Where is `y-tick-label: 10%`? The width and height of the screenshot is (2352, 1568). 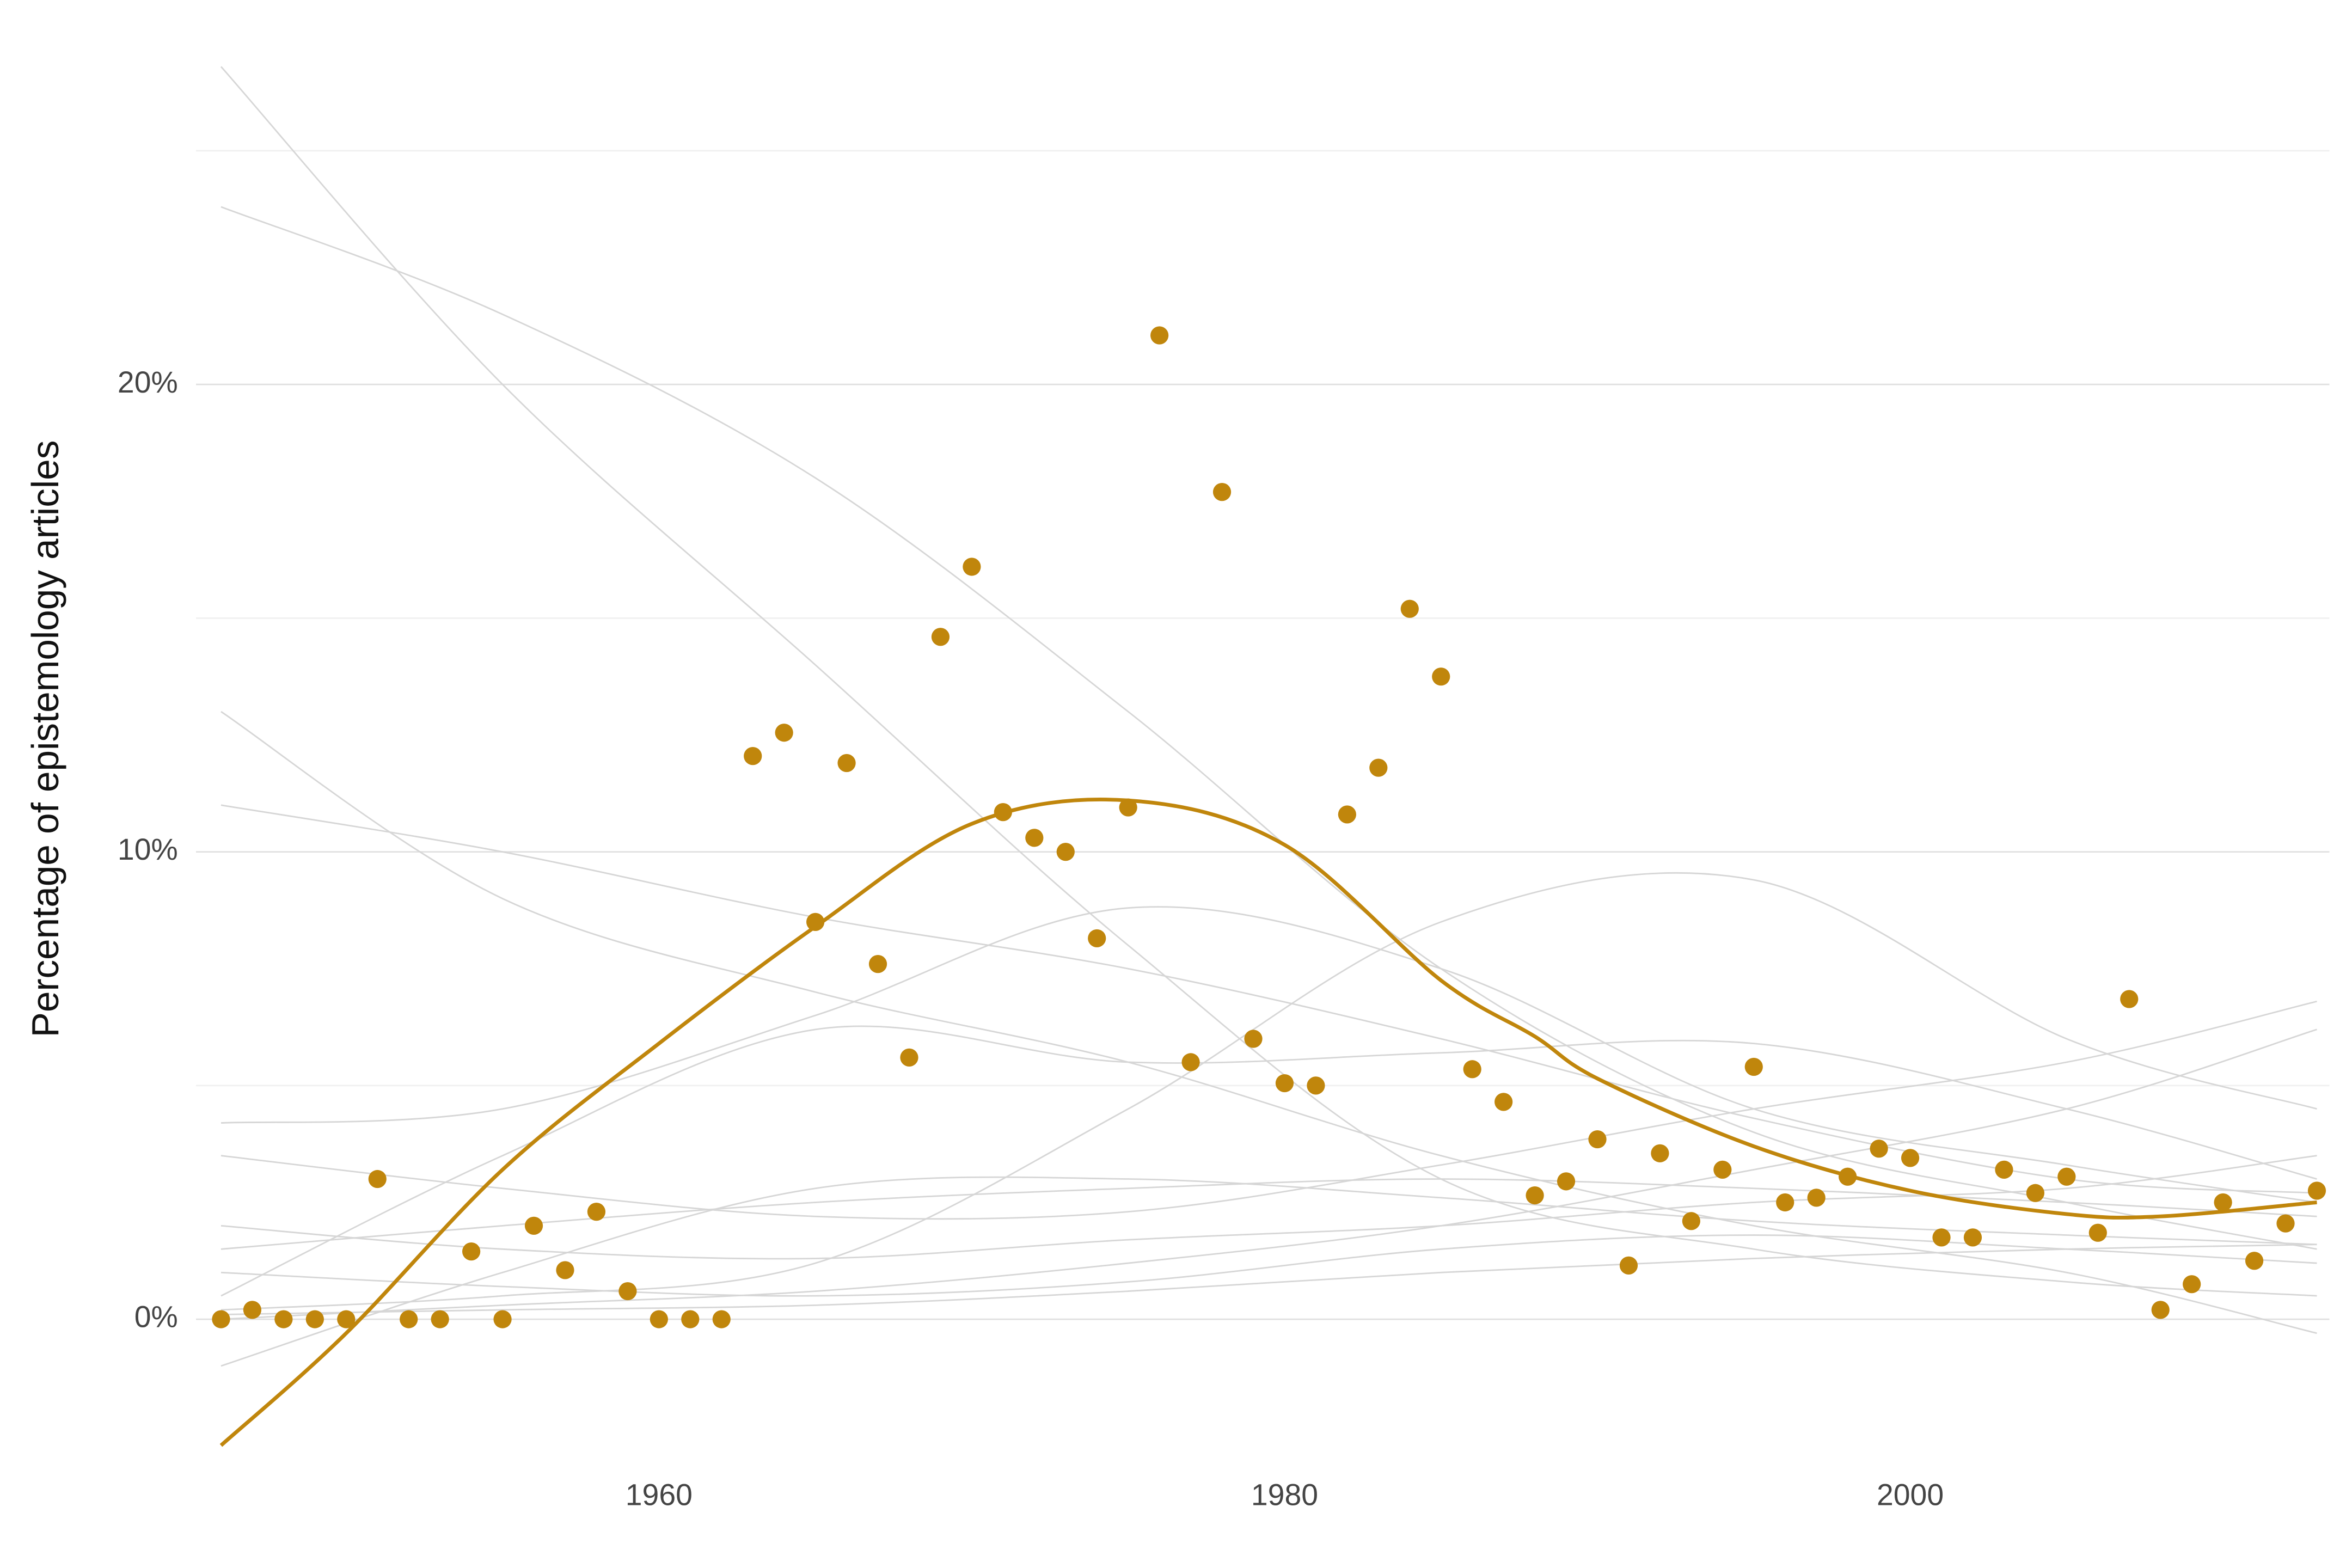 y-tick-label: 10% is located at coordinates (148, 849).